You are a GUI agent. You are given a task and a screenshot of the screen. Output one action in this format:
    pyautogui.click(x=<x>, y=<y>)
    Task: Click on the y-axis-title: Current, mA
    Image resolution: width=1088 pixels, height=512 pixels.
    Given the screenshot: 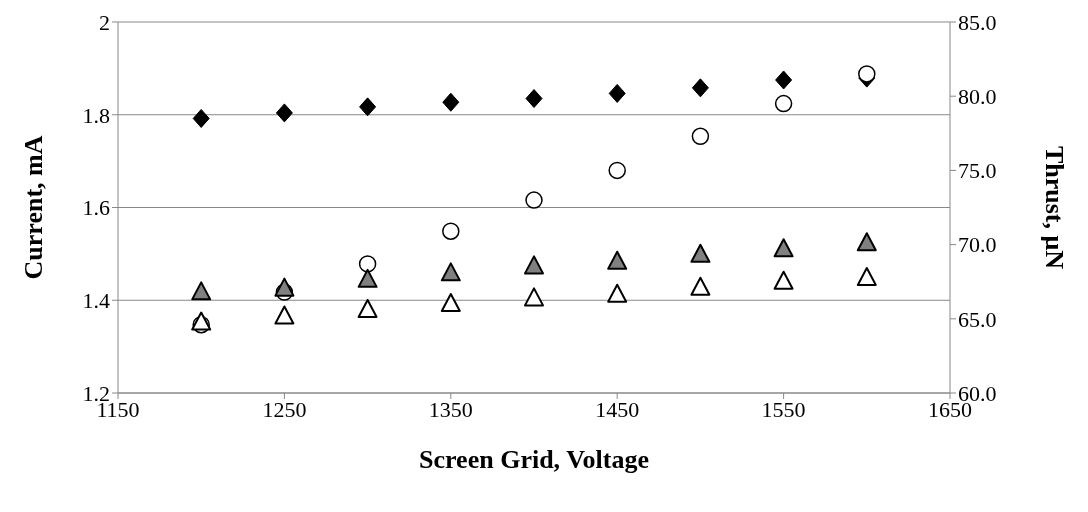 What is the action you would take?
    pyautogui.click(x=34, y=207)
    